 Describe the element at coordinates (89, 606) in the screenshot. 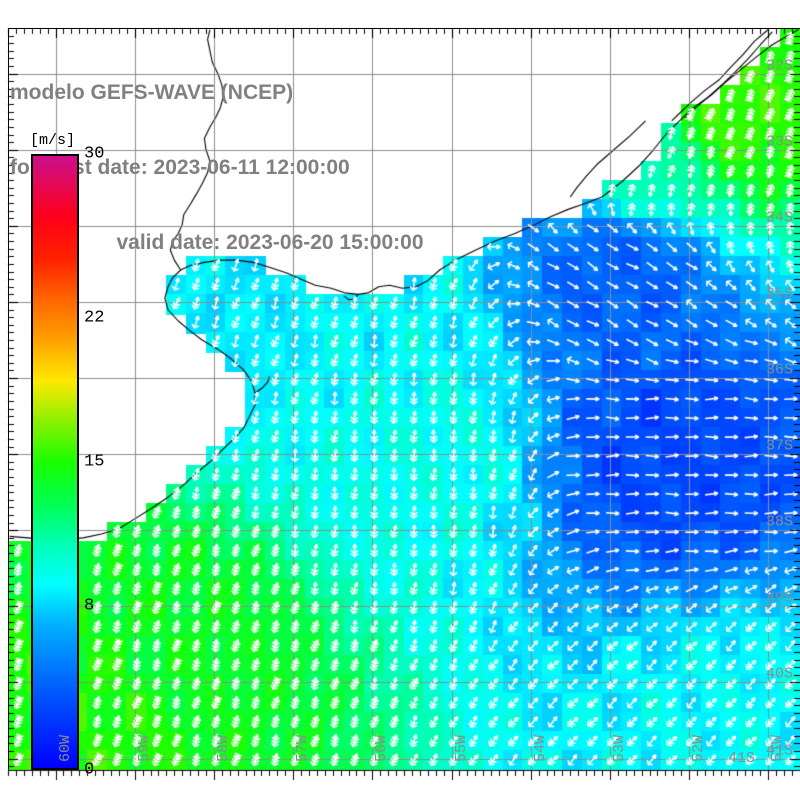

I see `colorbar-tick-8: 8` at that location.